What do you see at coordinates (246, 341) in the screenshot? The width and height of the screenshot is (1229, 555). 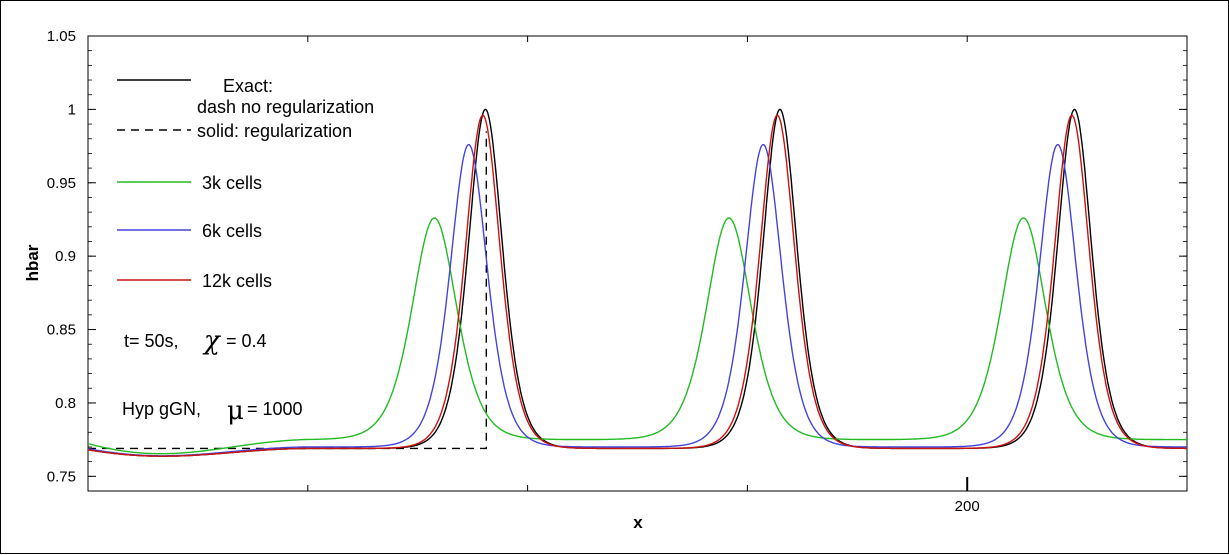 I see `chi-value: = 0.4` at bounding box center [246, 341].